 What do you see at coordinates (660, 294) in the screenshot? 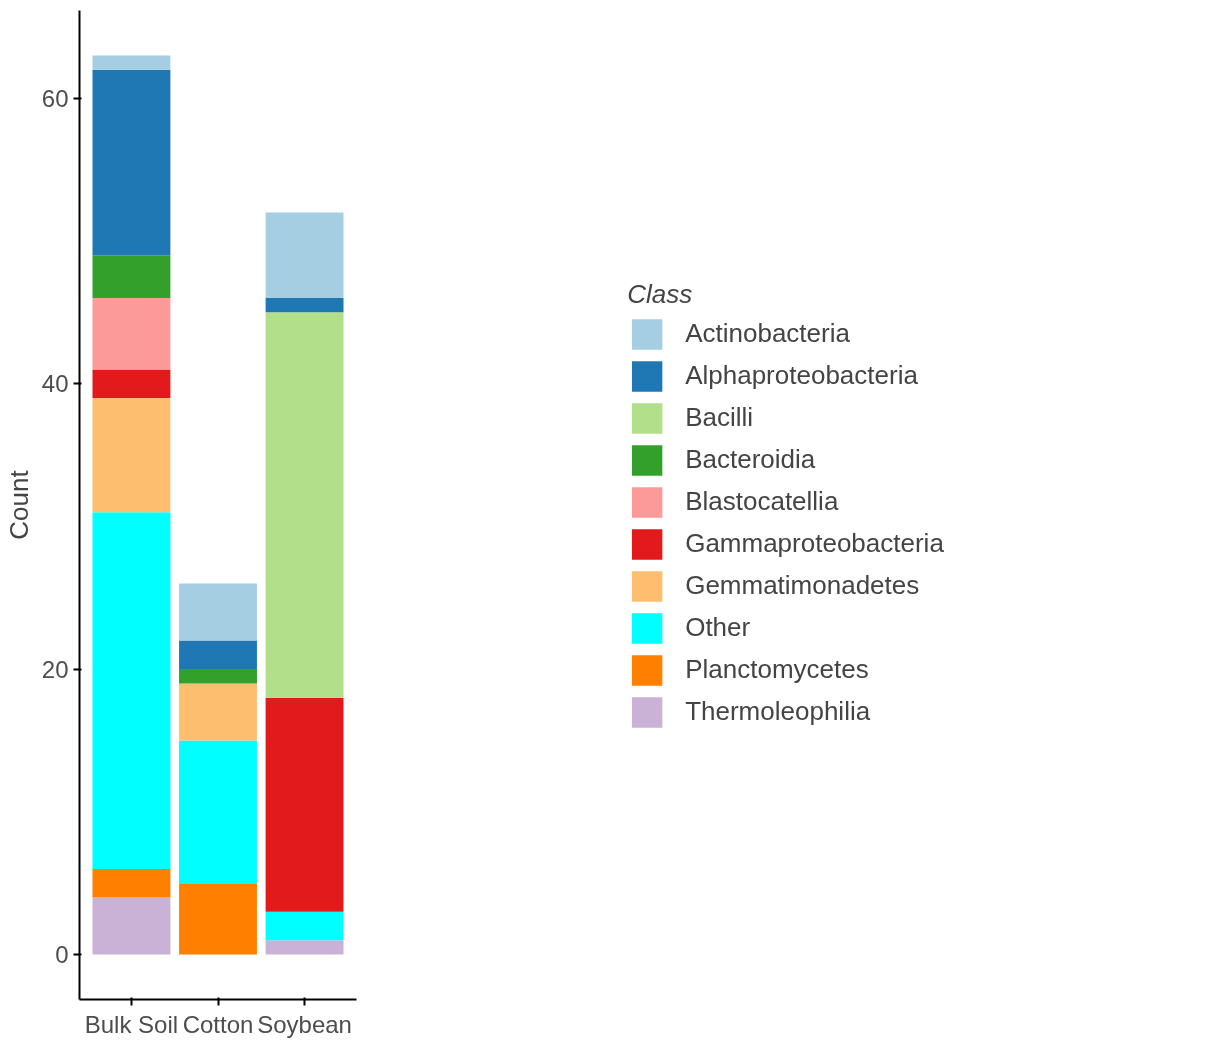
I see `legend-title: Class` at bounding box center [660, 294].